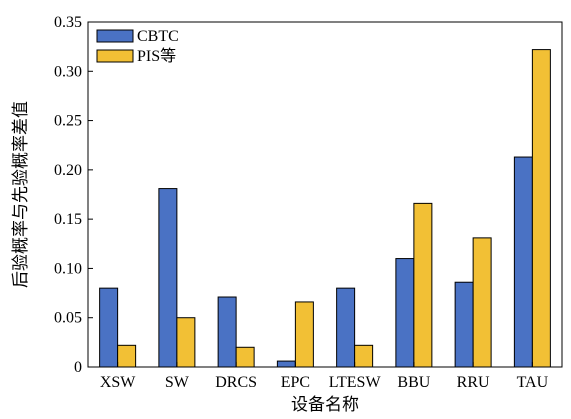  Describe the element at coordinates (73, 195) in the screenshot. I see `y-axis-ticks: 0 0.05 0.10 0.15 0.20 0.25 0.30 0.35` at that location.